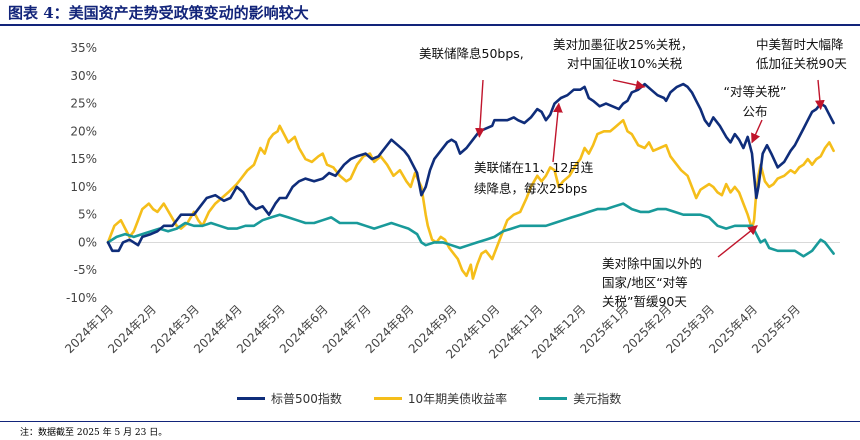  I want to click on chart-legend: 标普500指数 10年期美债收益率 美元指数, so click(445, 398).